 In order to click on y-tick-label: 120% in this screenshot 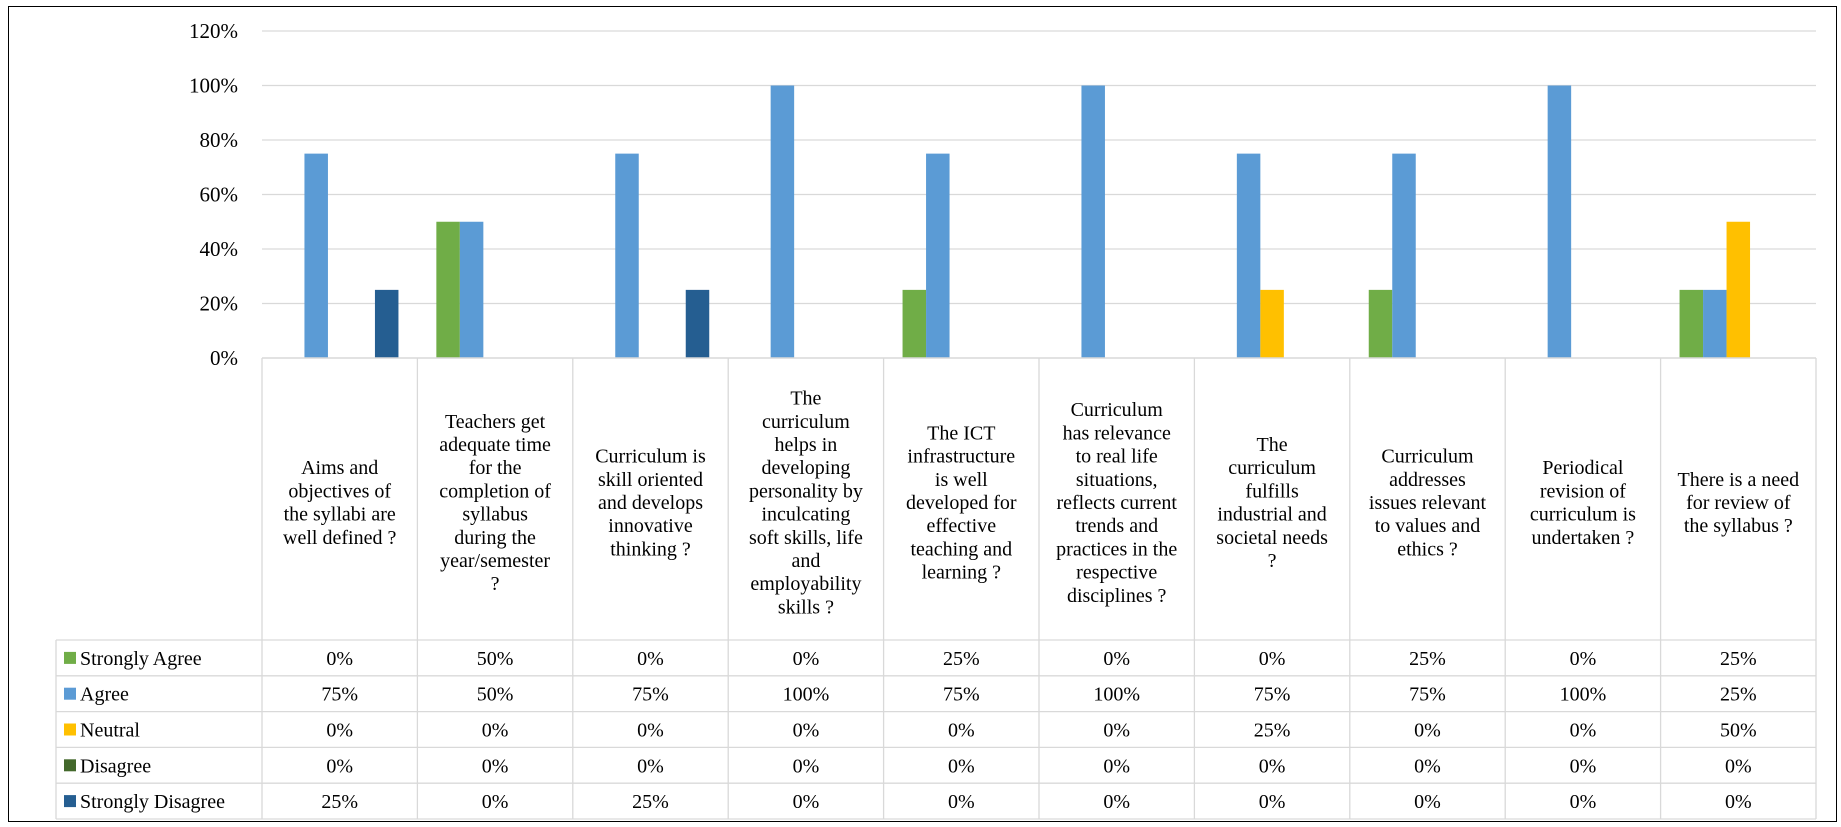, I will do `click(213, 31)`.